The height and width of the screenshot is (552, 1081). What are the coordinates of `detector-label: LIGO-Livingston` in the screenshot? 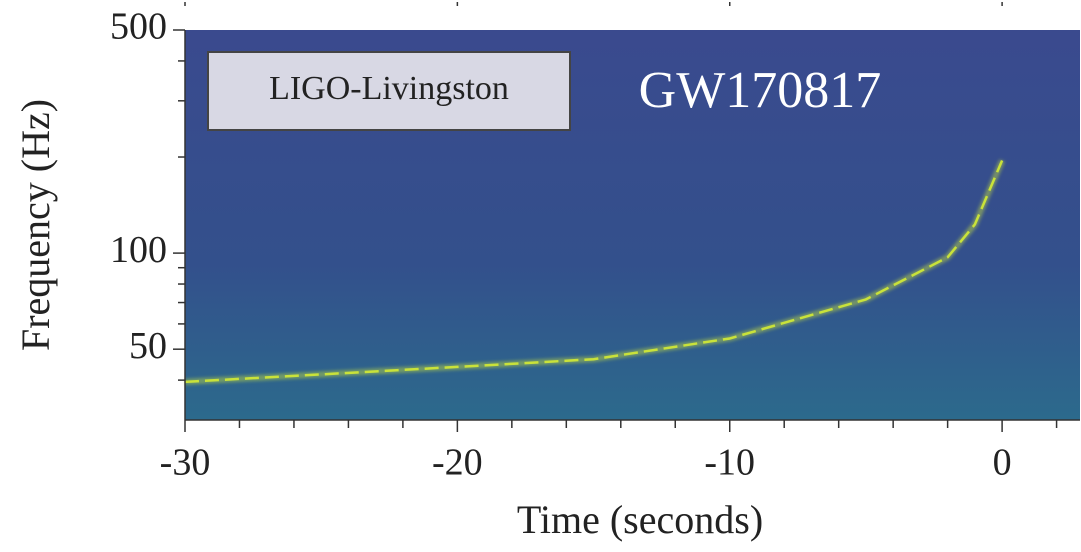 It's located at (389, 88).